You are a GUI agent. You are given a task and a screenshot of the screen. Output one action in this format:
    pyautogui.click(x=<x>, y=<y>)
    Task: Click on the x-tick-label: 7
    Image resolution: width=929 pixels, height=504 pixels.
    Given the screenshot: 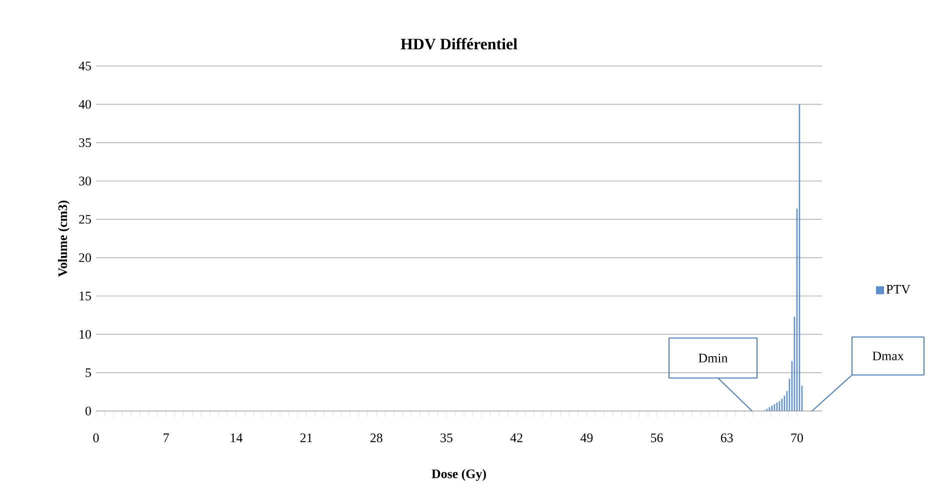 What is the action you would take?
    pyautogui.click(x=166, y=438)
    